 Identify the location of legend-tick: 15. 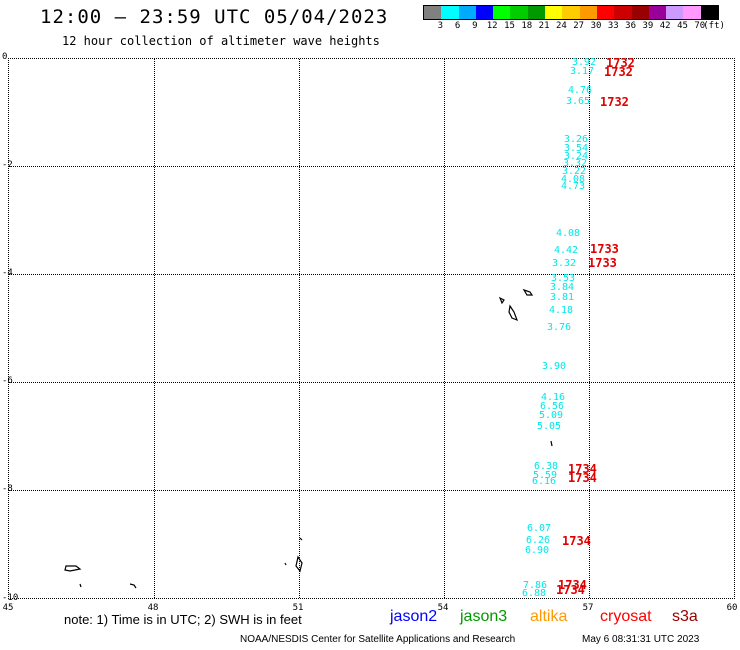
(509, 26).